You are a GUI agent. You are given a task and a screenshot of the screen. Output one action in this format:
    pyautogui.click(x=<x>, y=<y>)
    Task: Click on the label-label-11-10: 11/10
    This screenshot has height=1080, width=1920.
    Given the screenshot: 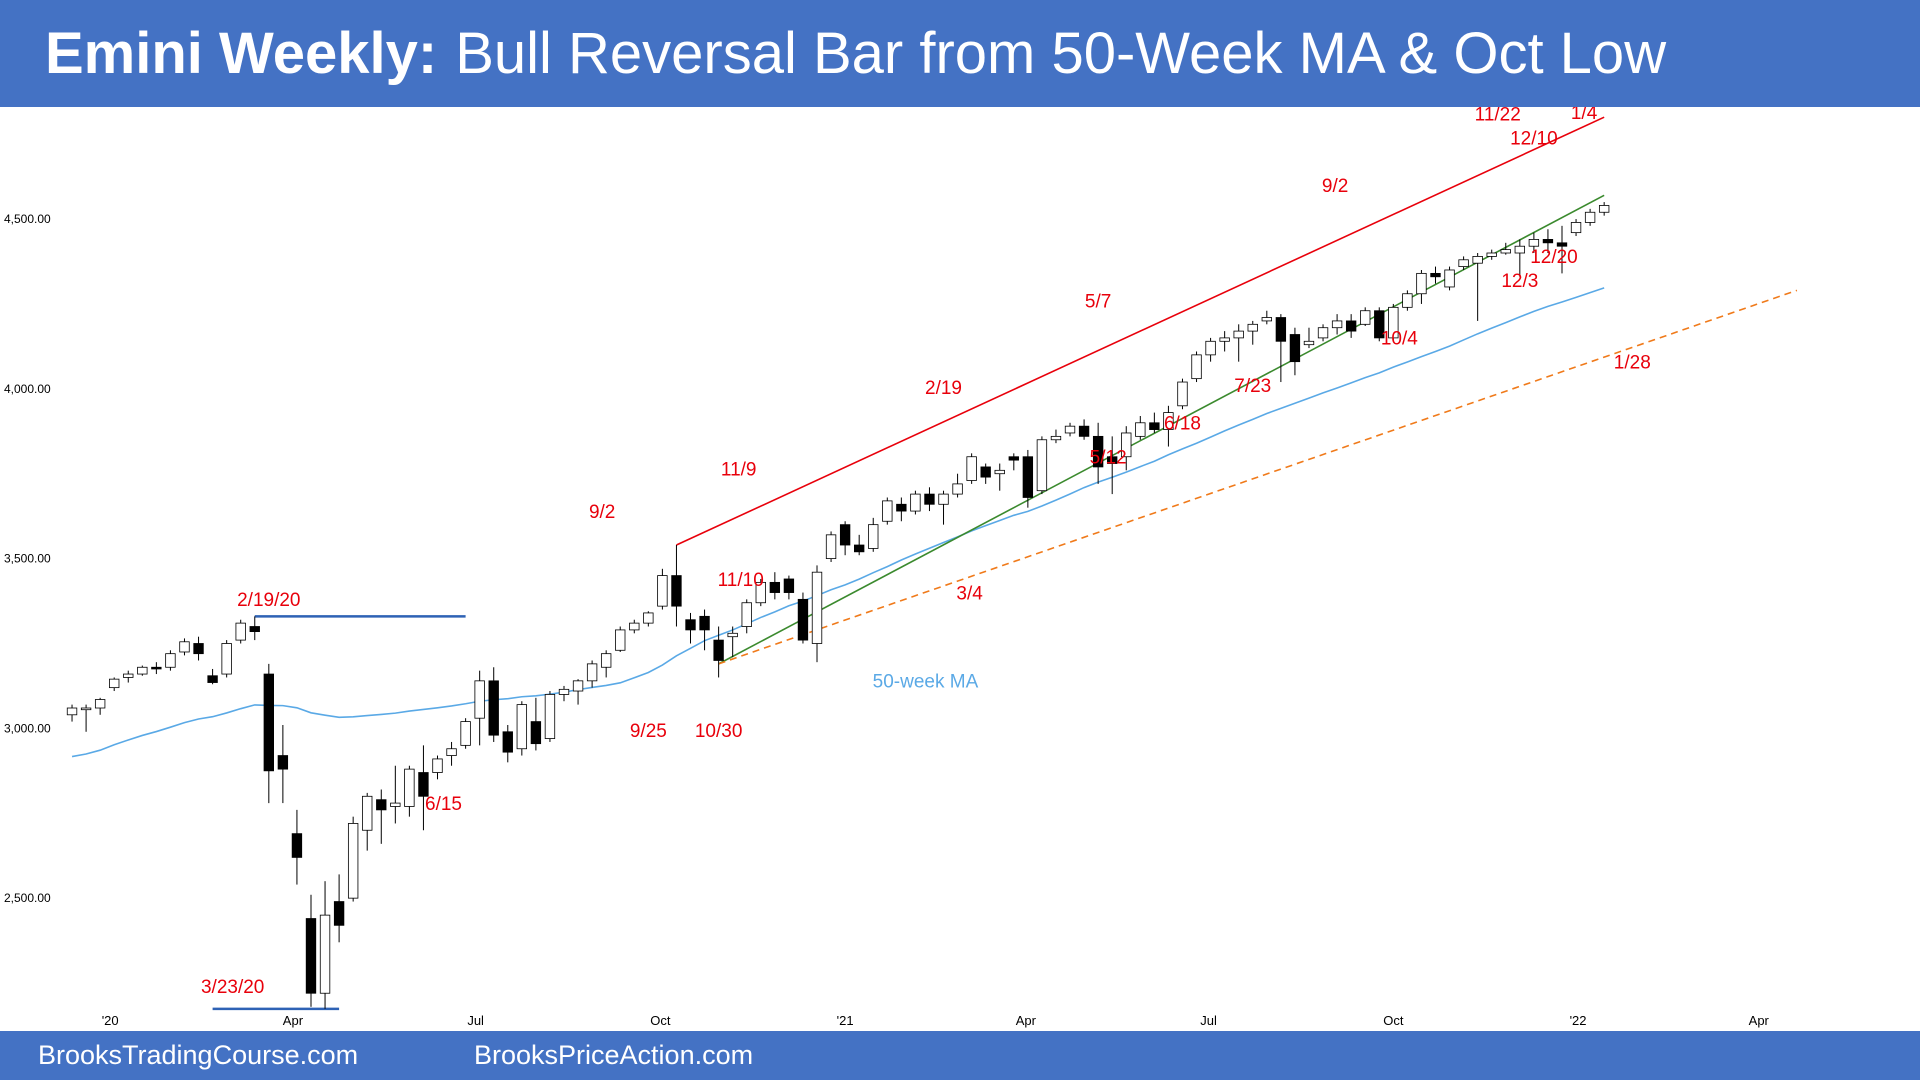 What is the action you would take?
    pyautogui.click(x=741, y=580)
    